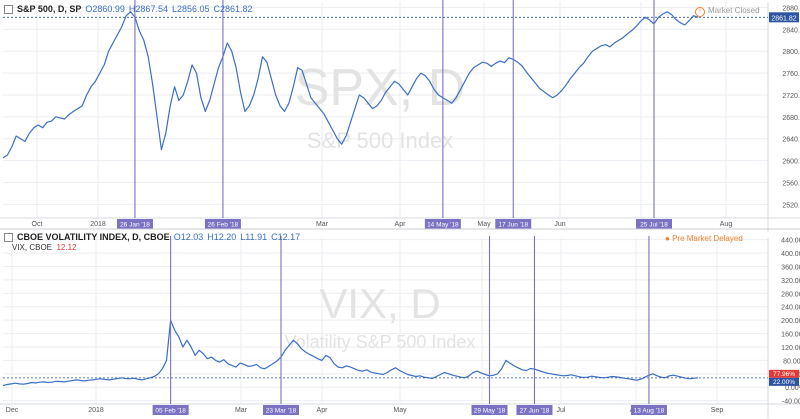  What do you see at coordinates (401, 224) in the screenshot?
I see `spx-x-tick-label: Apr` at bounding box center [401, 224].